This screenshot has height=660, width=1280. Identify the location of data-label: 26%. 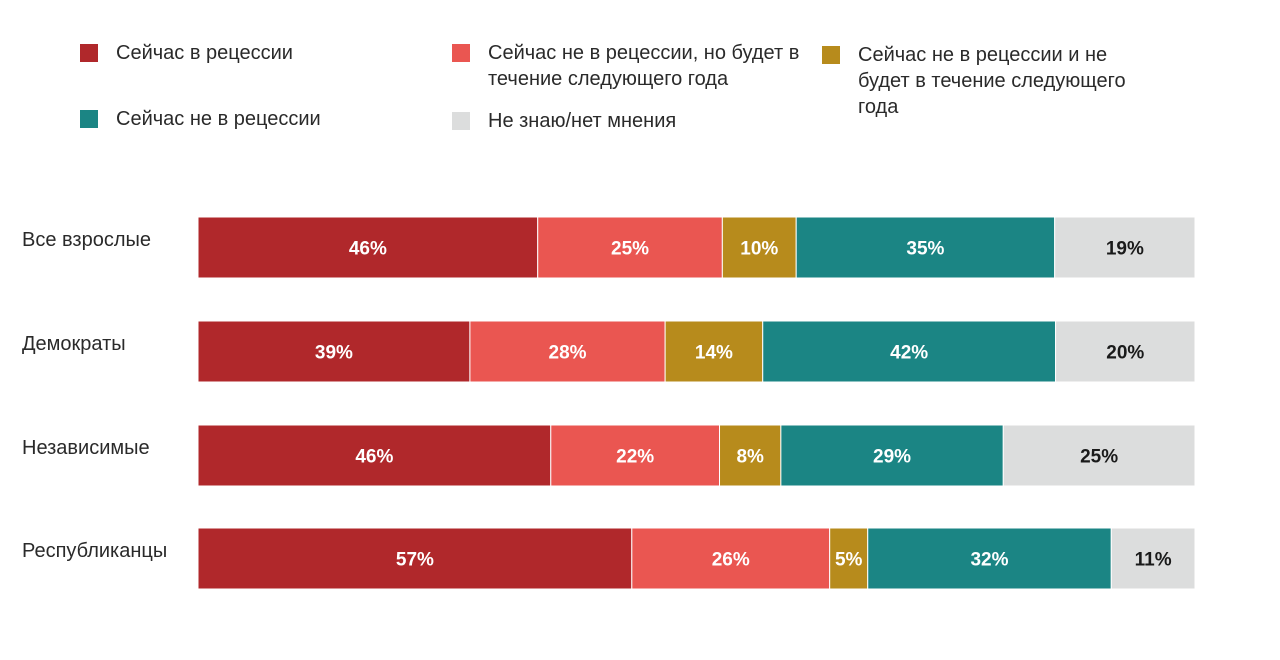
(731, 560).